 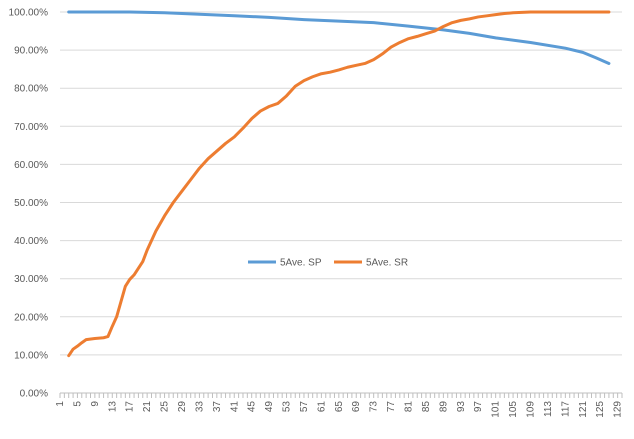 What do you see at coordinates (356, 407) in the screenshot?
I see `x-tick-label: 69` at bounding box center [356, 407].